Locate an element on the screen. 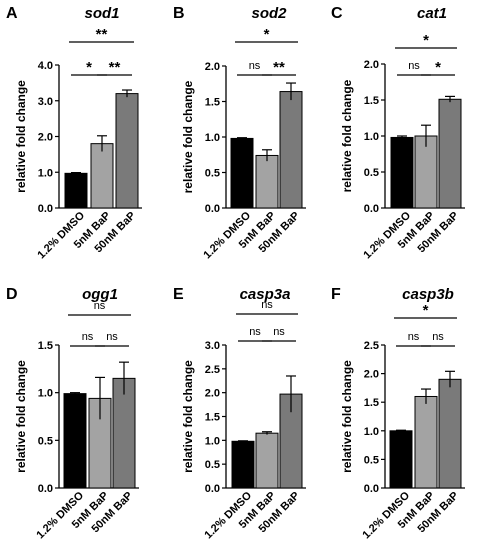 The height and width of the screenshot is (550, 477). panel-letter: E is located at coordinates (178, 294).